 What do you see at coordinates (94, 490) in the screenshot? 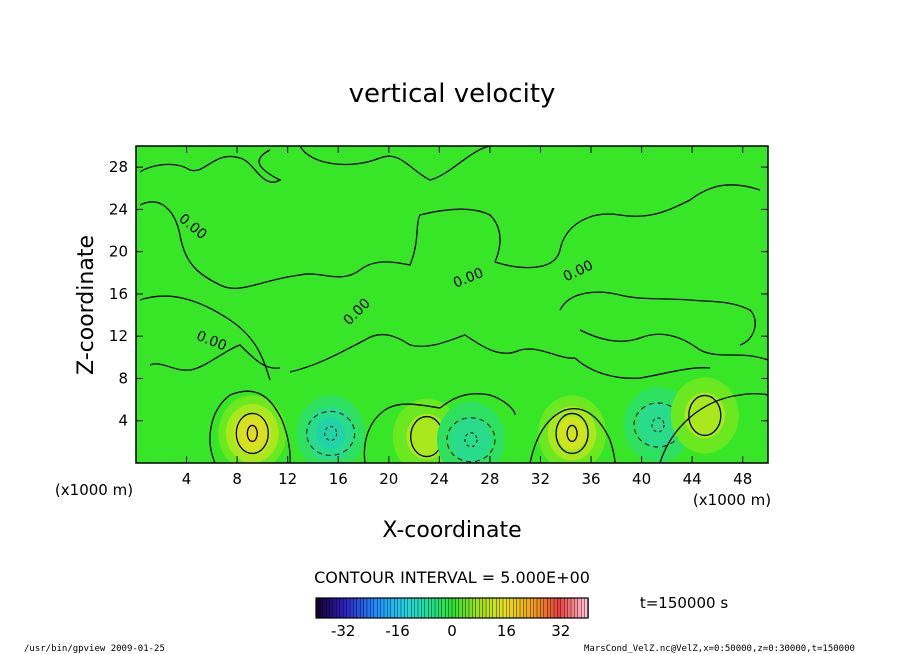
I see `x-unit-label-left: (x1000 m)` at bounding box center [94, 490].